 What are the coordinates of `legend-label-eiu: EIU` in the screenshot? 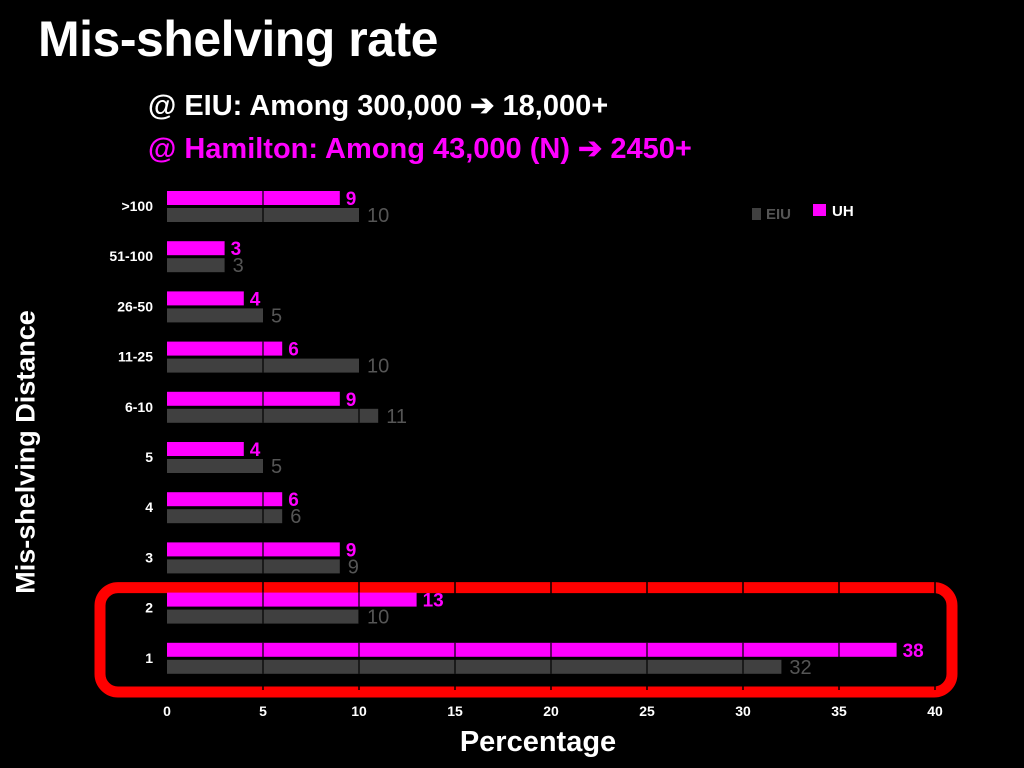 It's located at (778, 214).